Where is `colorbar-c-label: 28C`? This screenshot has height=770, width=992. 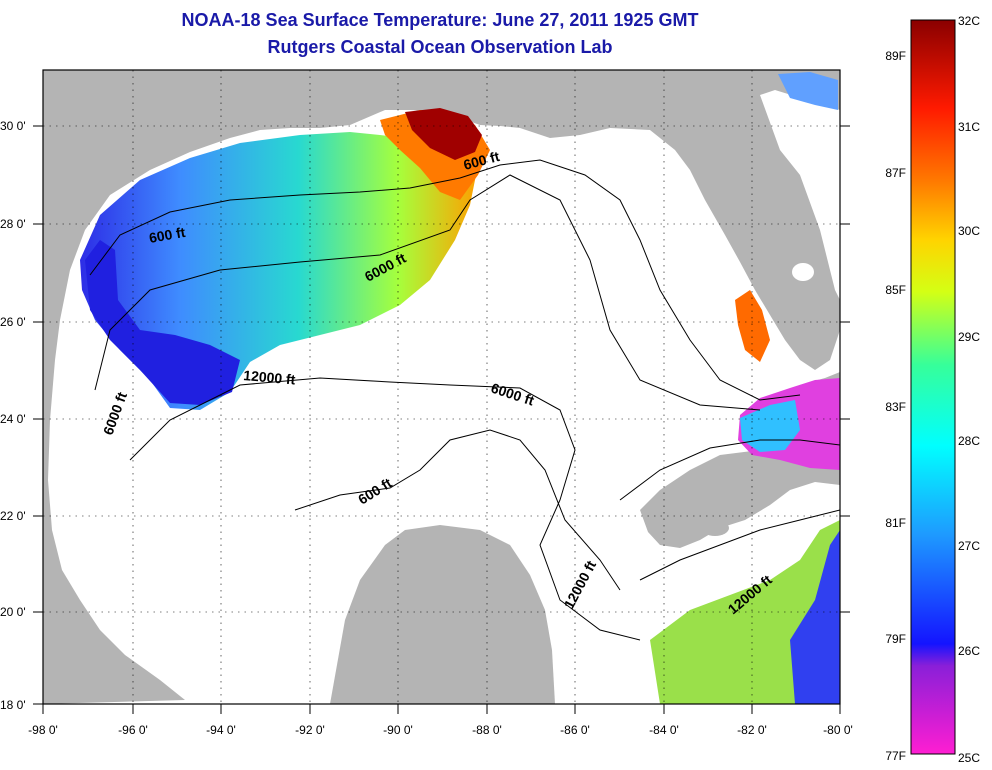
colorbar-c-label: 28C is located at coordinates (969, 441).